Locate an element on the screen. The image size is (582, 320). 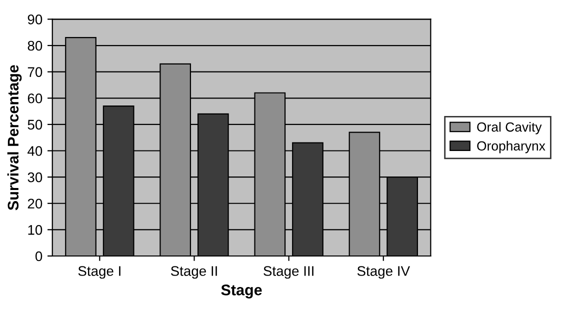
y-tick-label: 10 is located at coordinates (35, 230).